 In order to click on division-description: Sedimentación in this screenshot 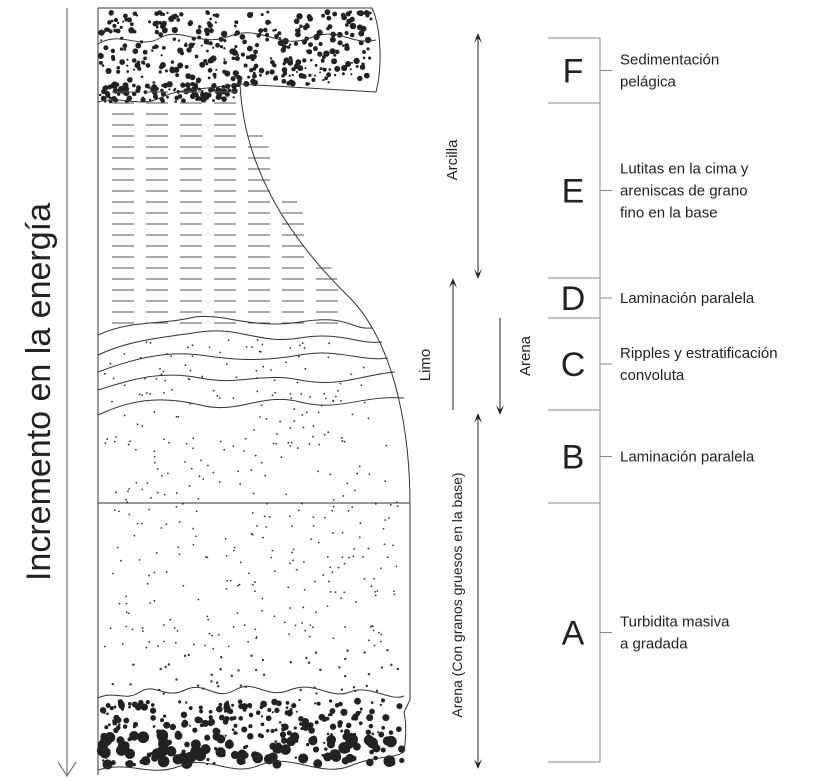, I will do `click(669, 60)`.